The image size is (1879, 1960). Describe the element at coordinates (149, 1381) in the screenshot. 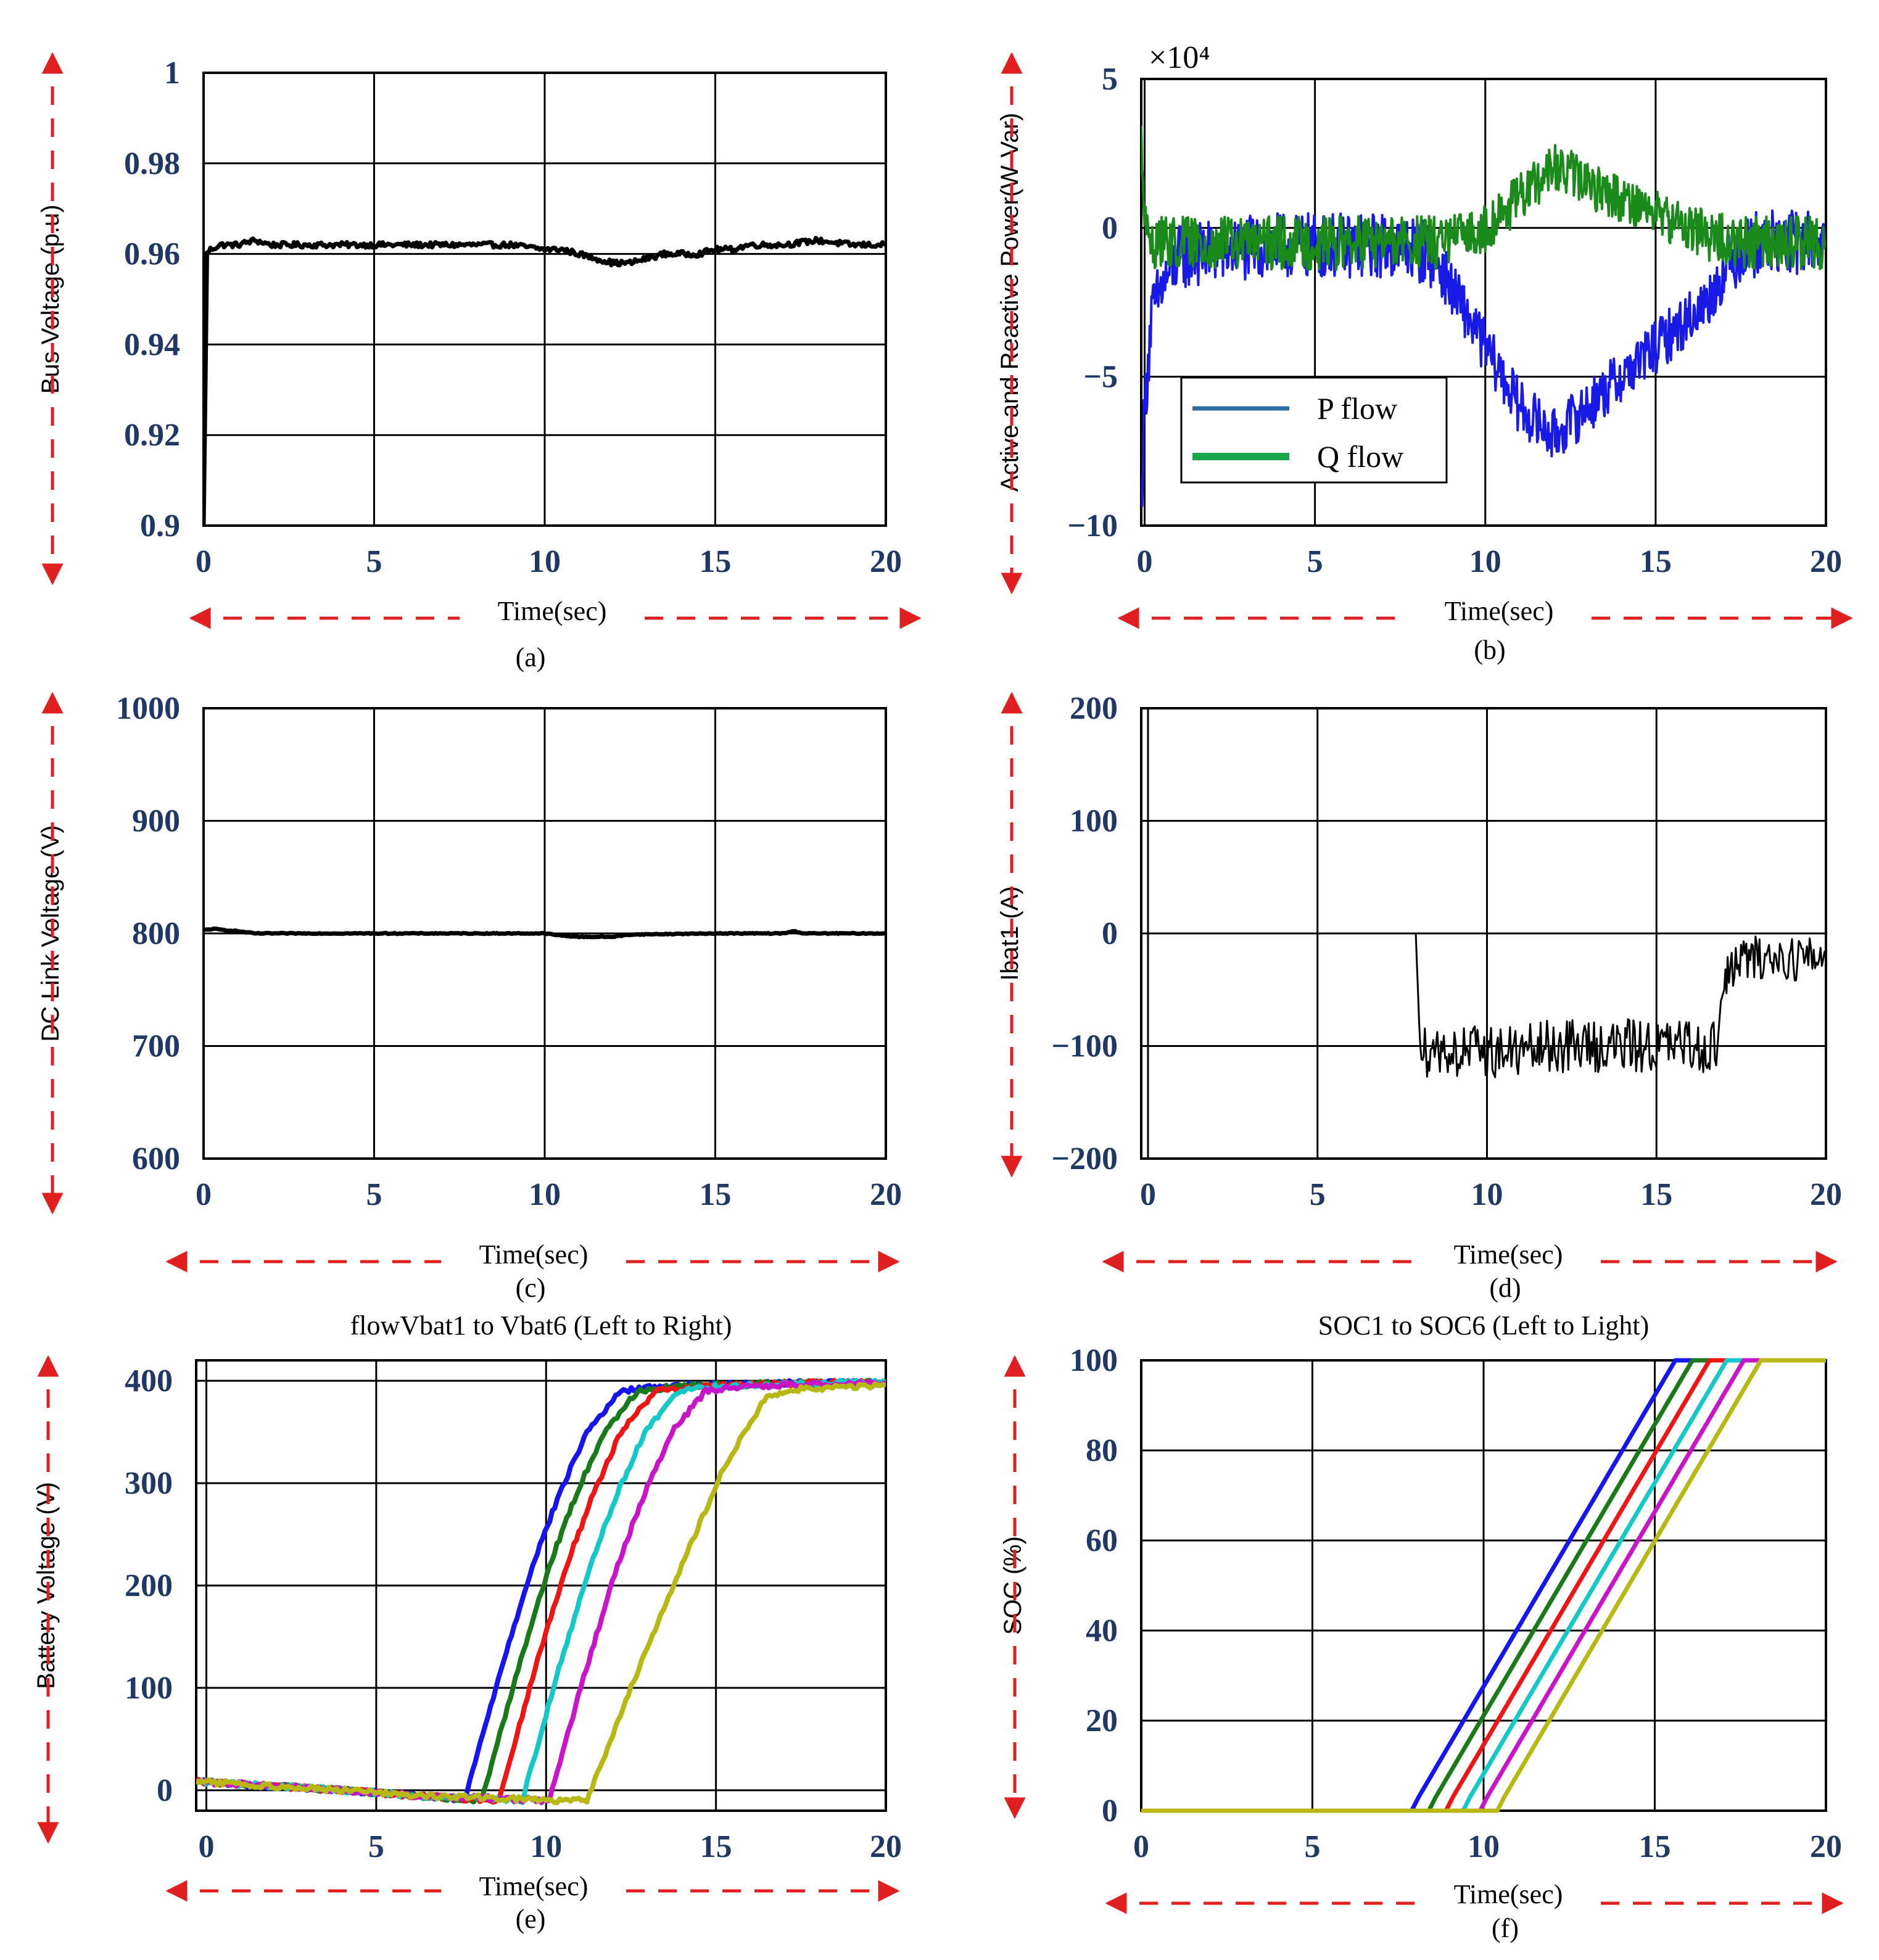

I see `y-tick-label: 400` at that location.